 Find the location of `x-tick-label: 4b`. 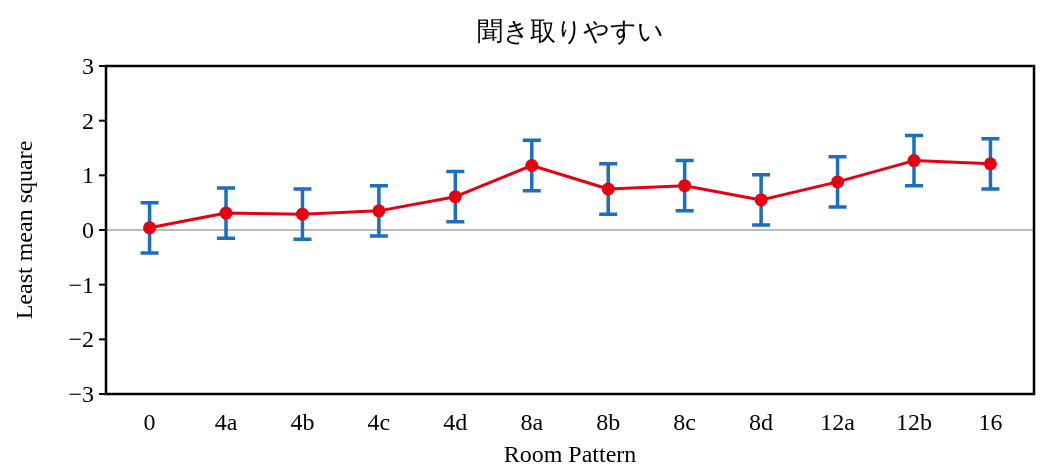

x-tick-label: 4b is located at coordinates (302, 422).